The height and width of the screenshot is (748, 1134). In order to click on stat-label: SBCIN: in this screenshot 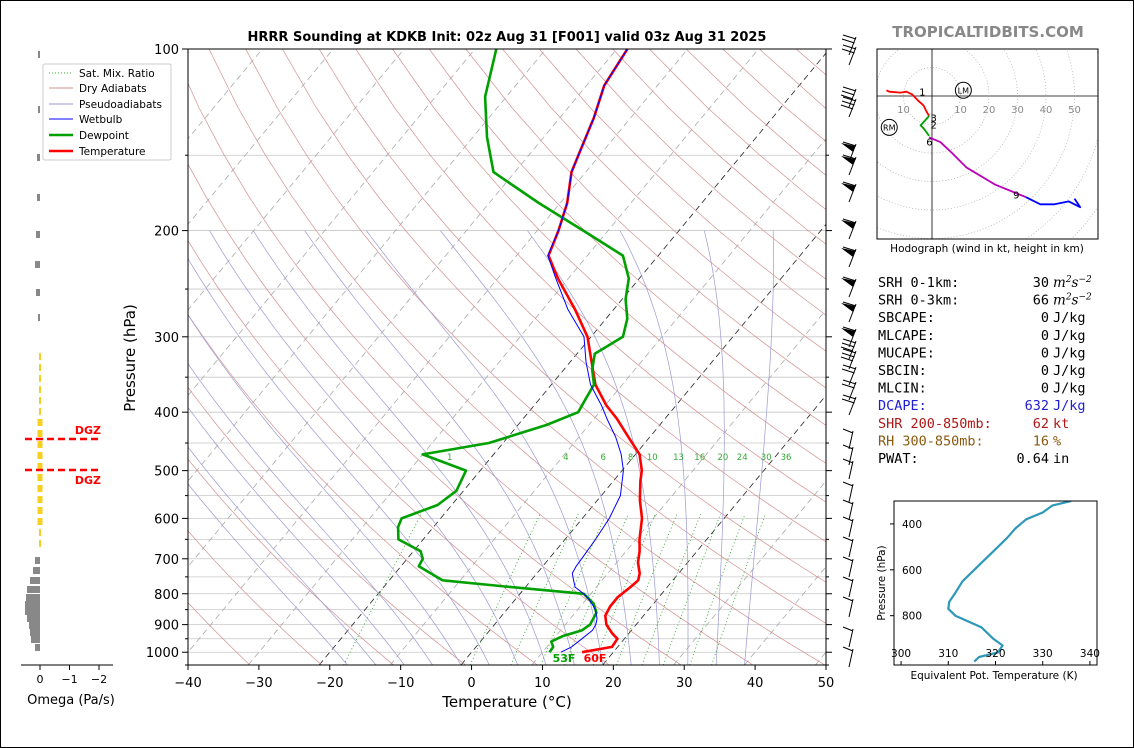, I will do `click(902, 371)`.